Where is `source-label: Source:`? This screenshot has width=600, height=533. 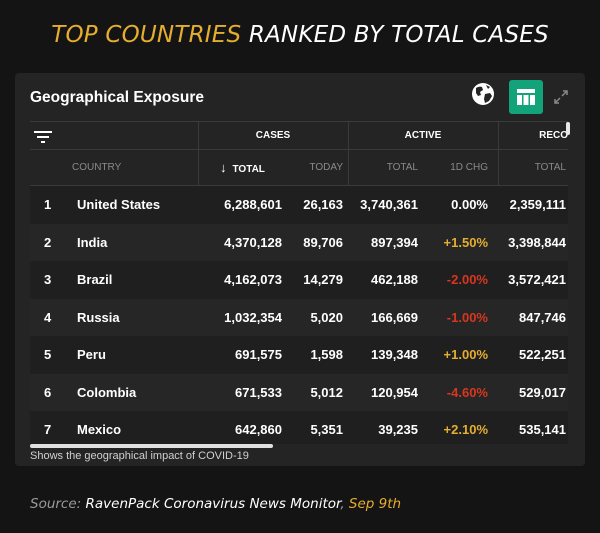
source-label: Source: is located at coordinates (56, 504).